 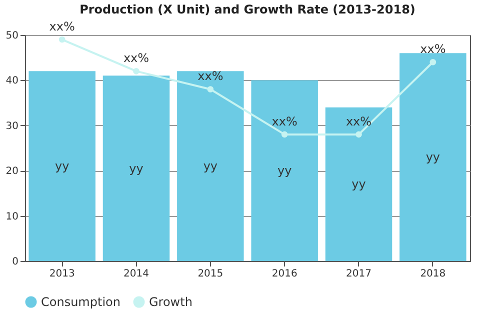 What do you see at coordinates (12, 81) in the screenshot?
I see `y-tick-label: 40` at bounding box center [12, 81].